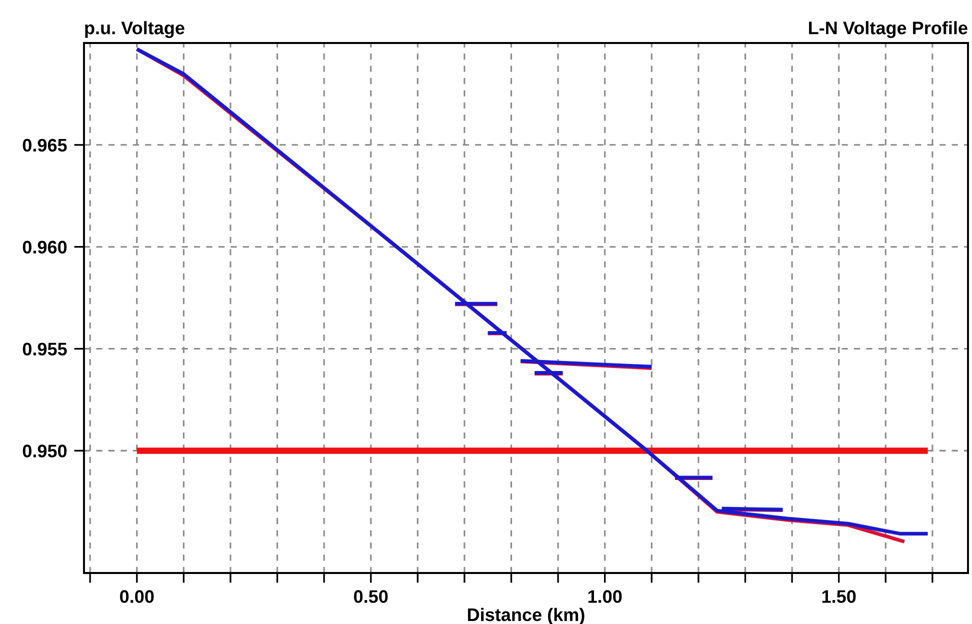 The image size is (972, 624). I want to click on x-tick-label: 1.50, so click(839, 596).